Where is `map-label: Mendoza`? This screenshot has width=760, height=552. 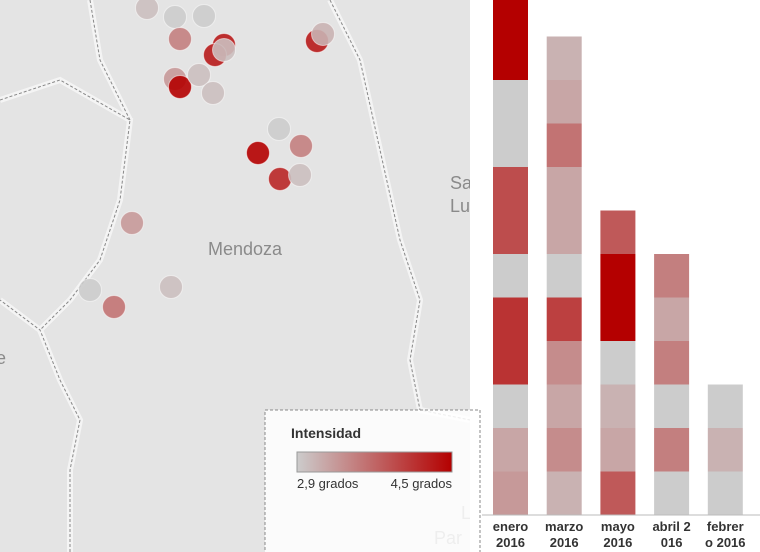
map-label: Mendoza is located at coordinates (245, 249).